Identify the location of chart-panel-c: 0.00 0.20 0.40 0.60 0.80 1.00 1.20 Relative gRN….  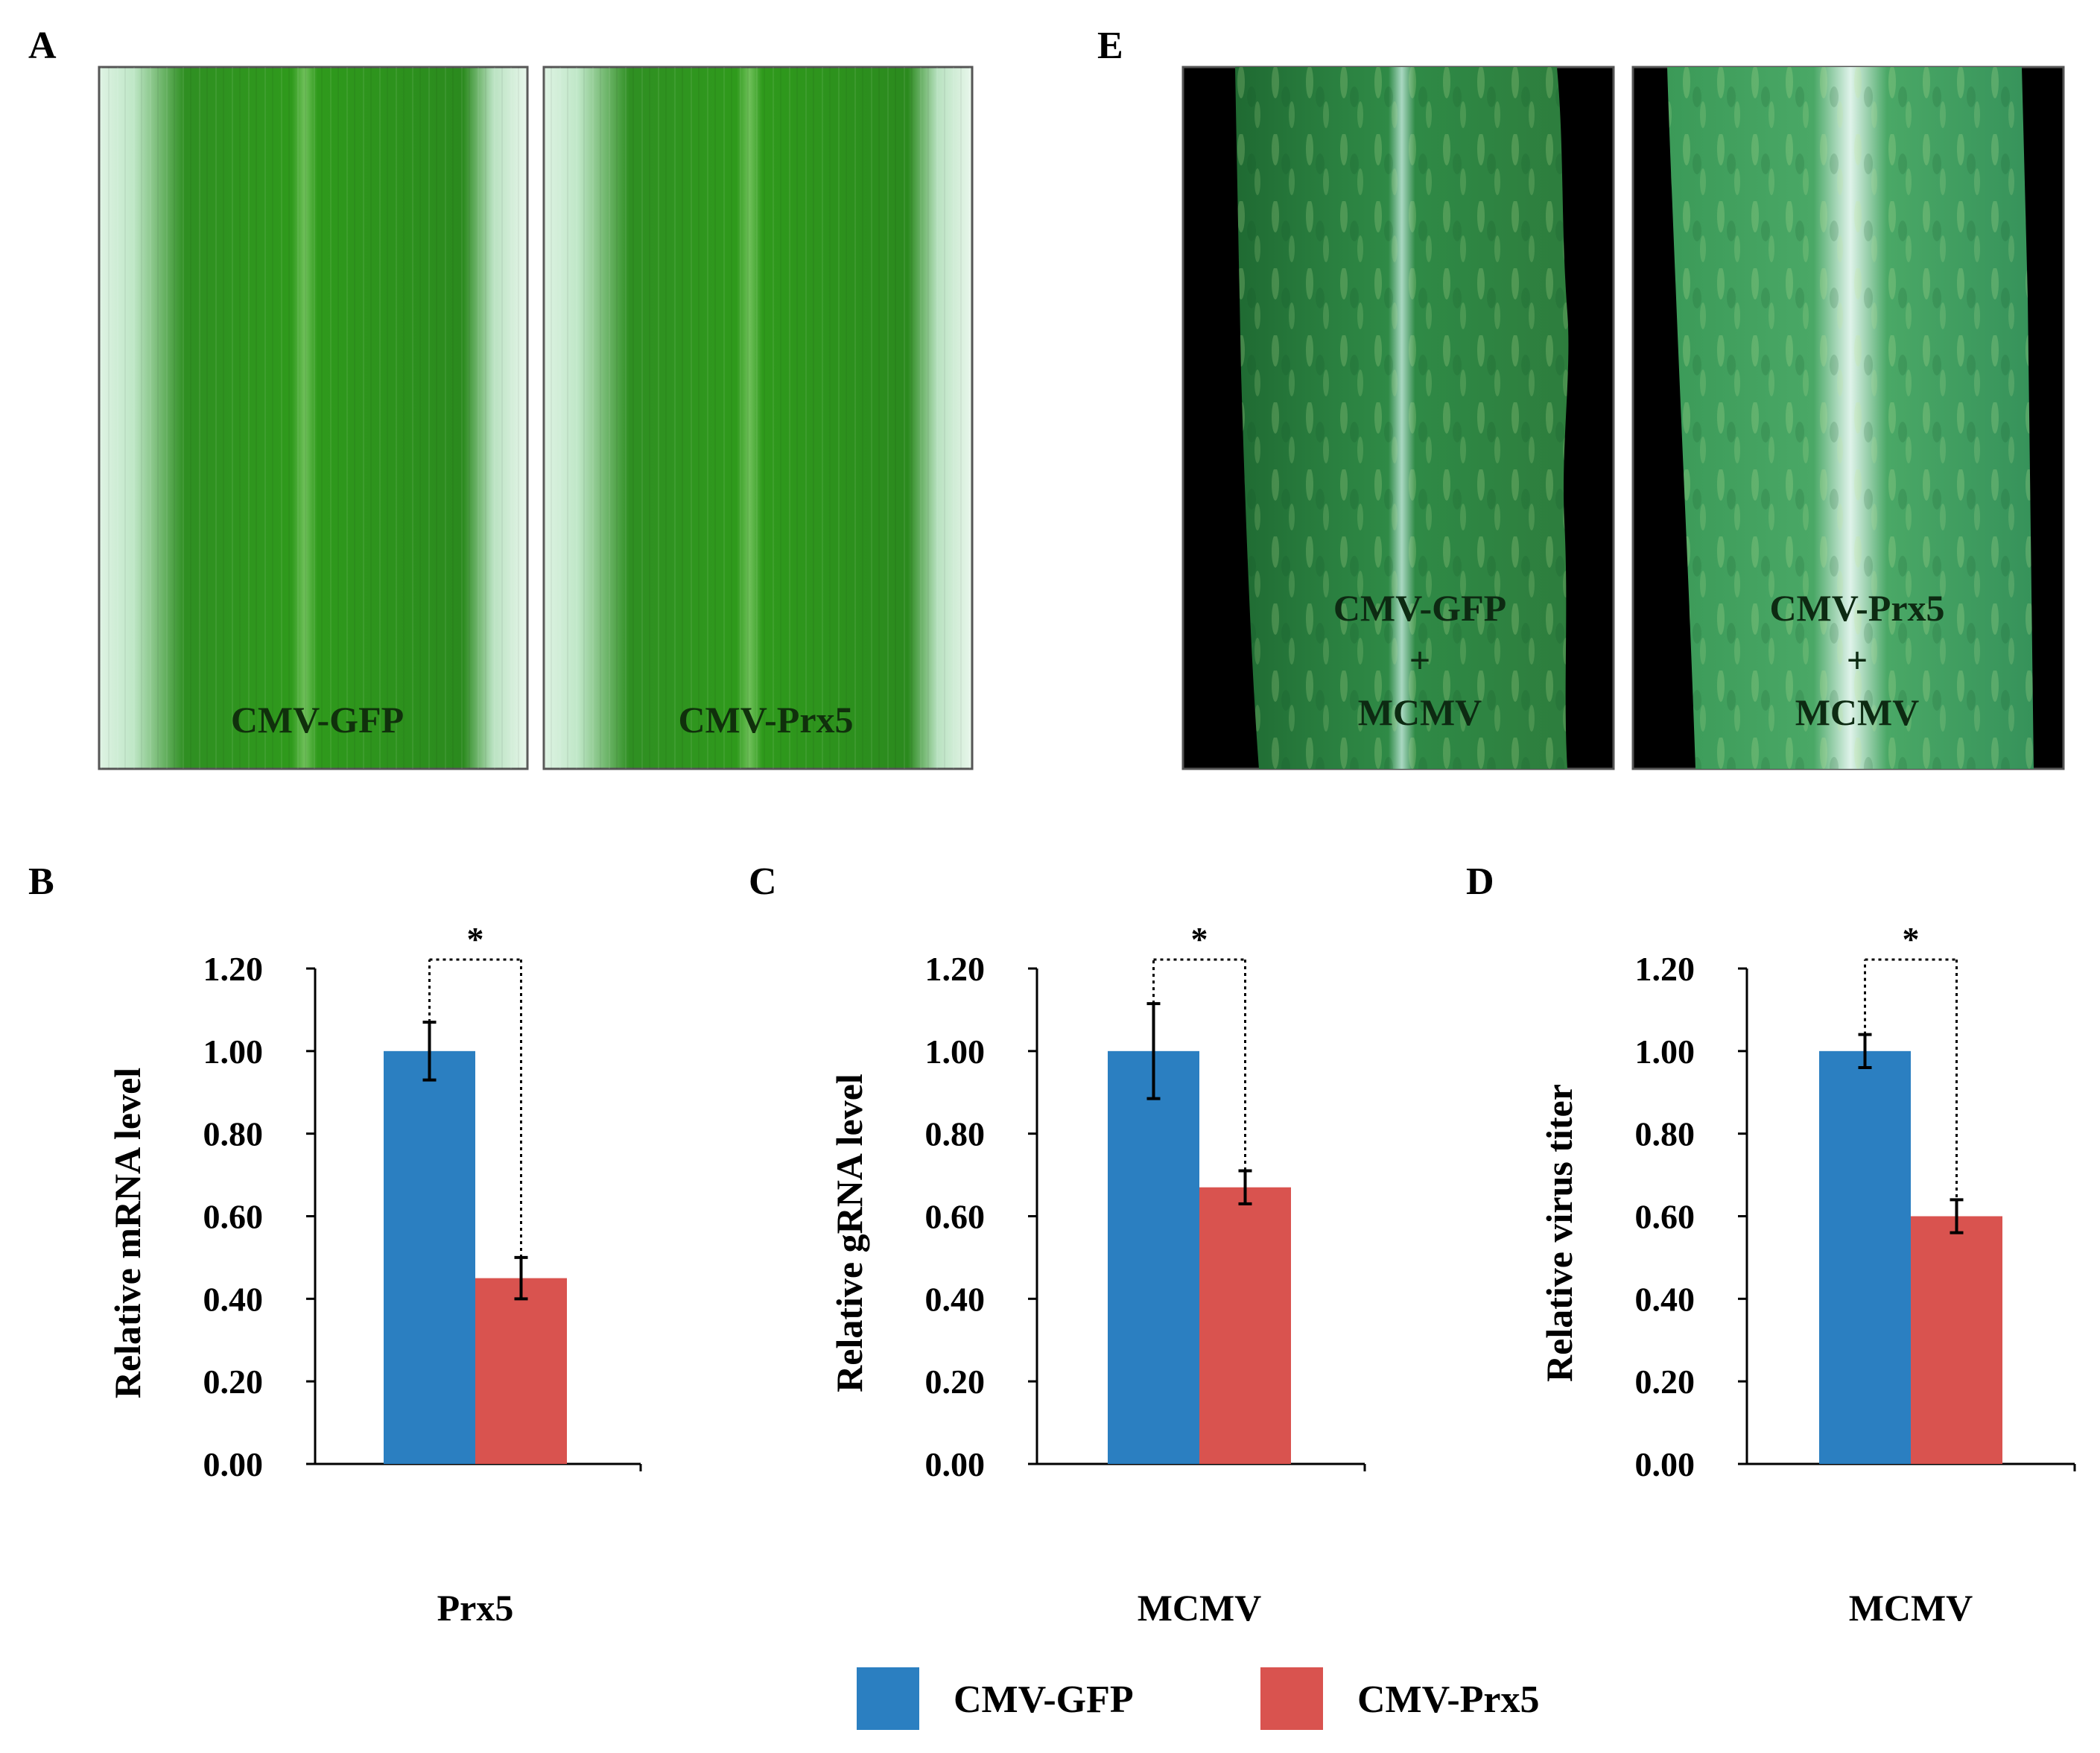
(1097, 1274).